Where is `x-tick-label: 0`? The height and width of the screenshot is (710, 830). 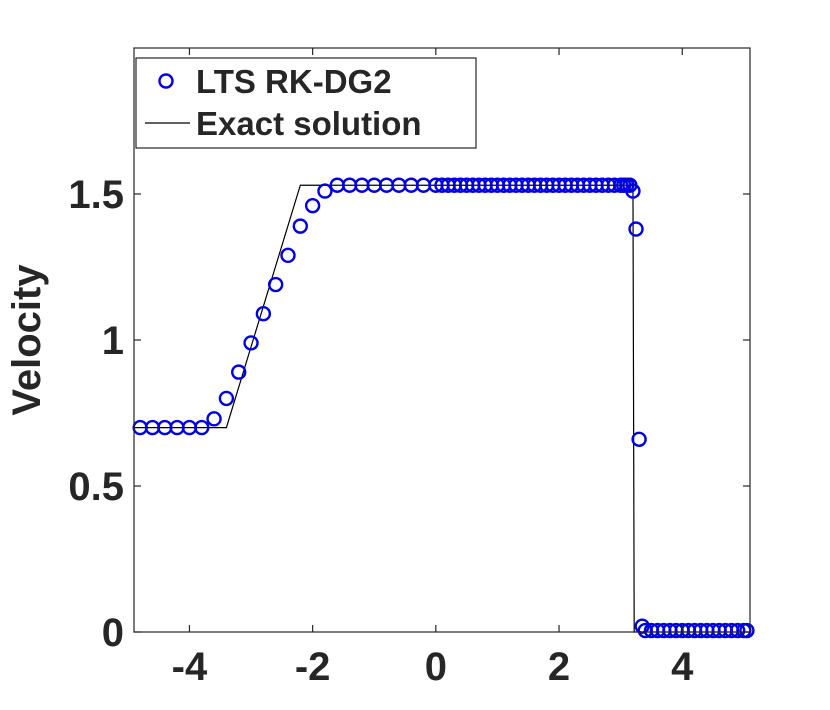 x-tick-label: 0 is located at coordinates (436, 667).